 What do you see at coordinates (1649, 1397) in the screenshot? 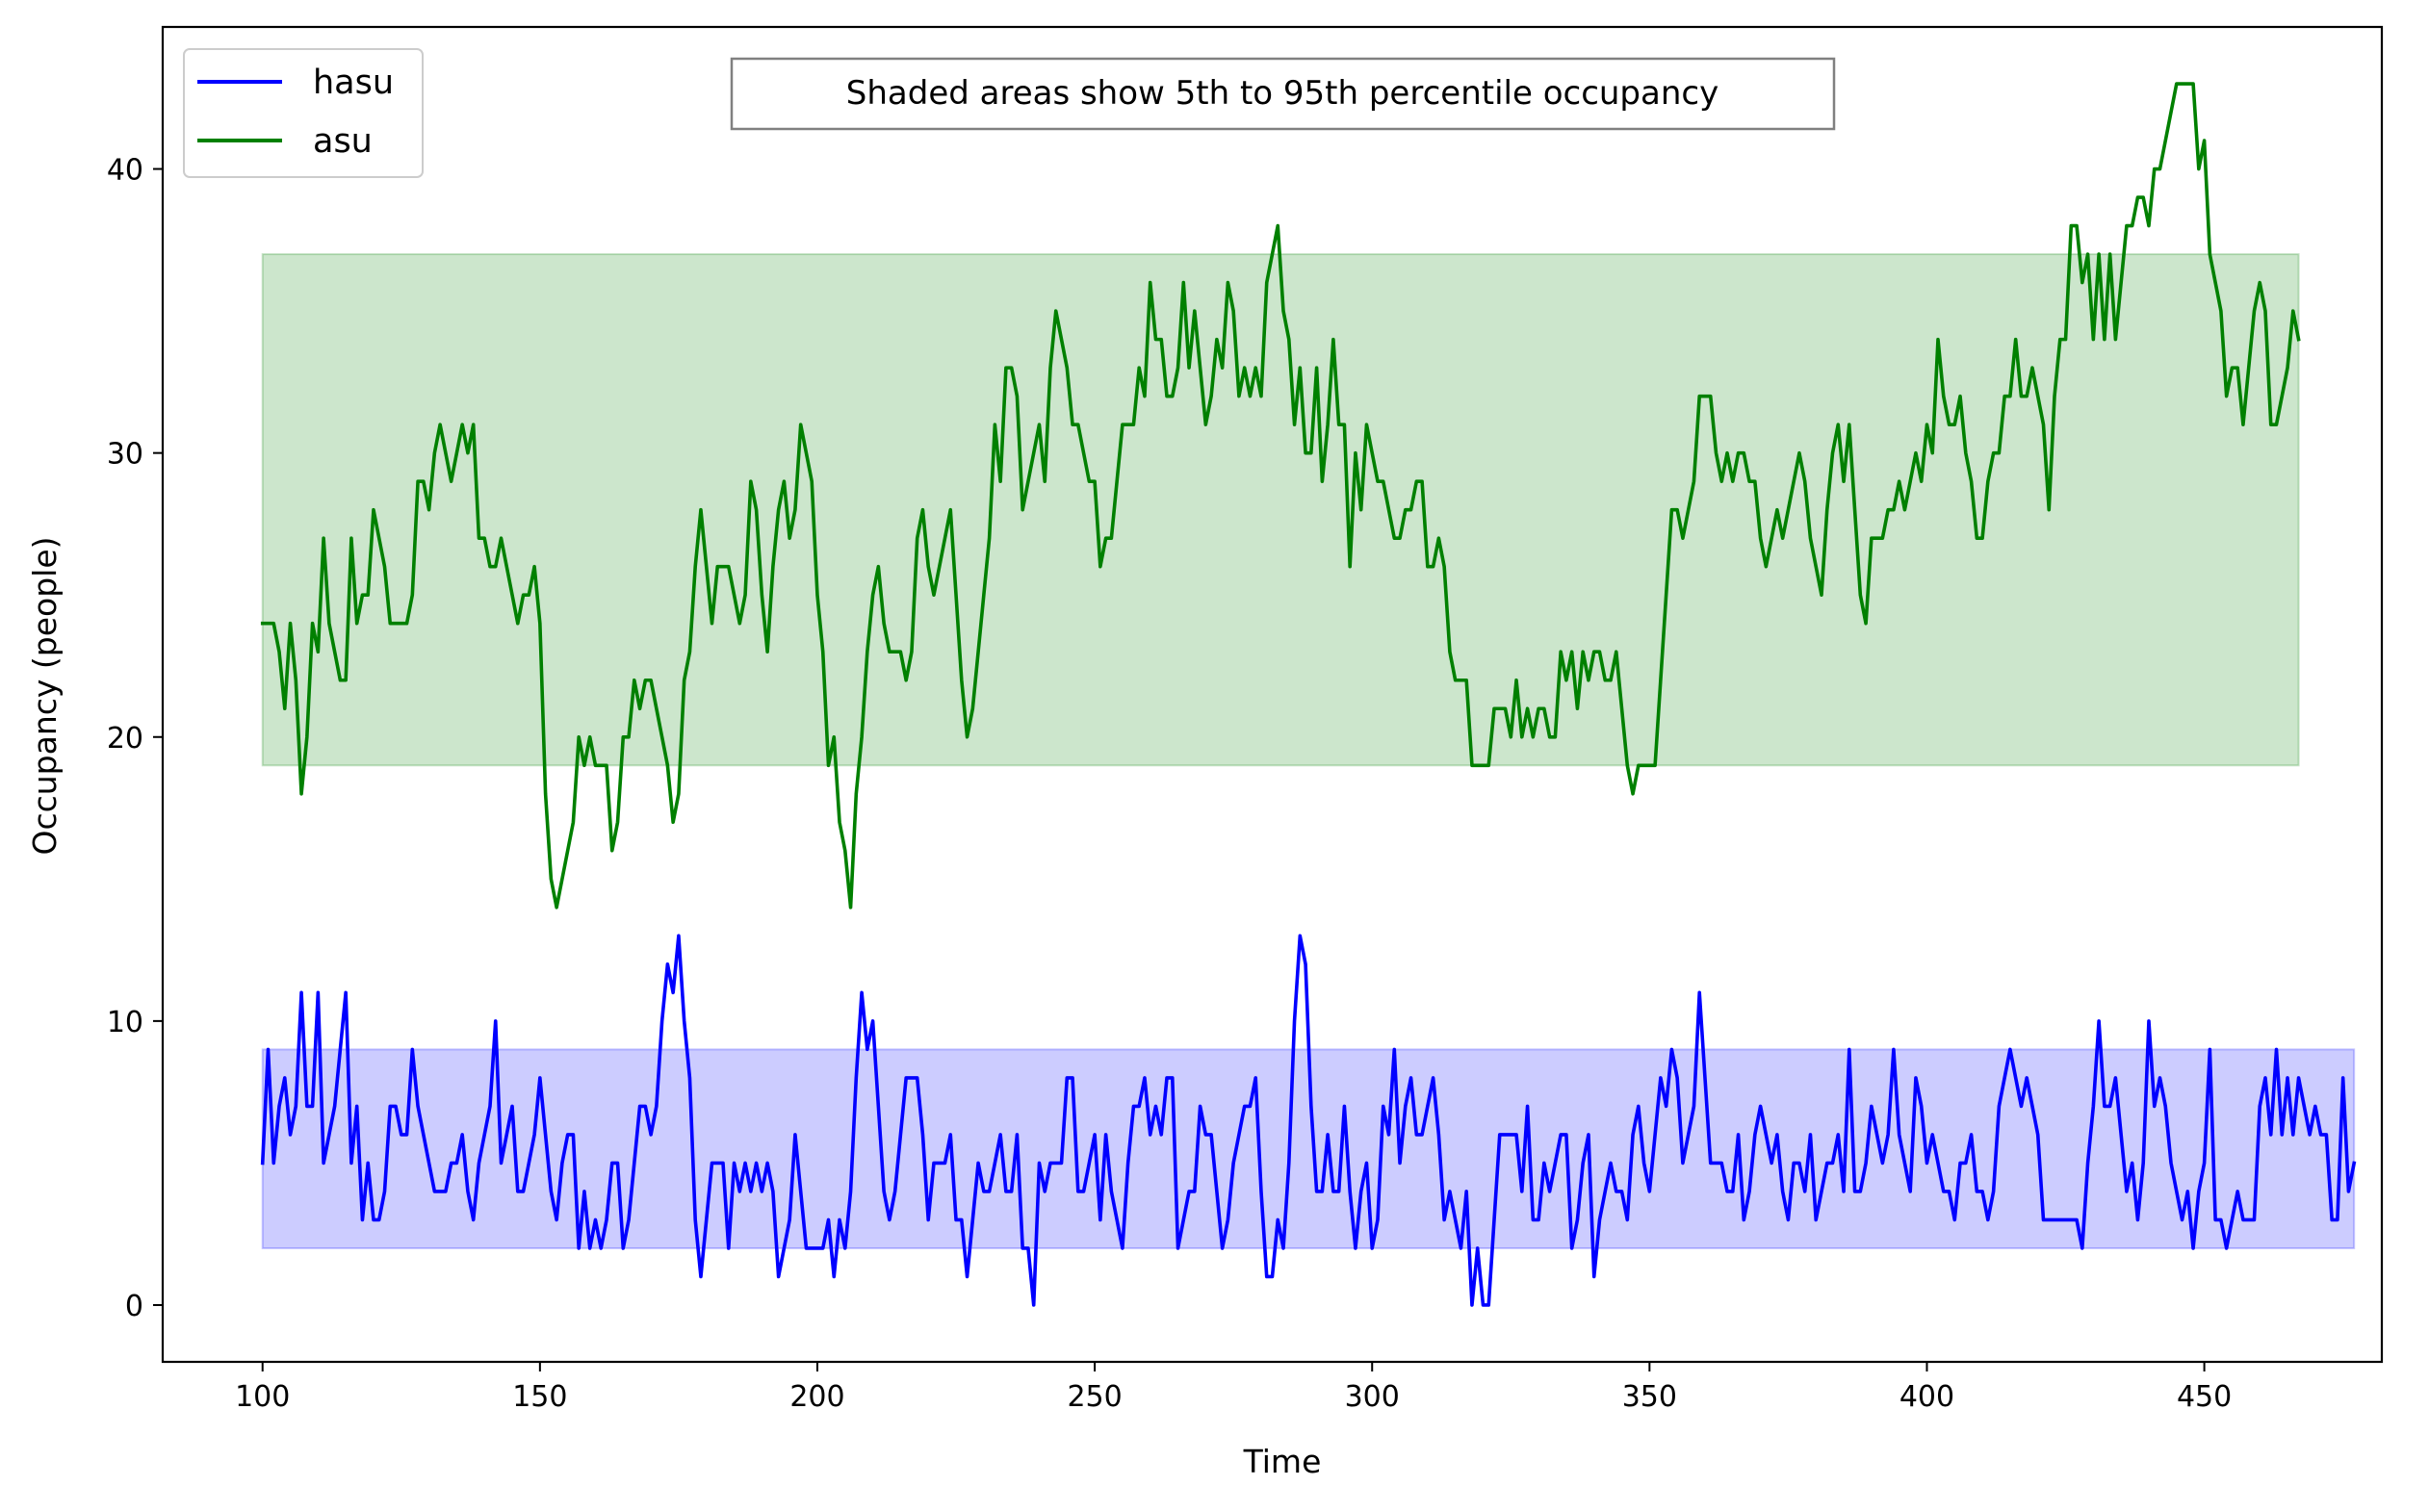
I see `x-tick-label: 350` at bounding box center [1649, 1397].